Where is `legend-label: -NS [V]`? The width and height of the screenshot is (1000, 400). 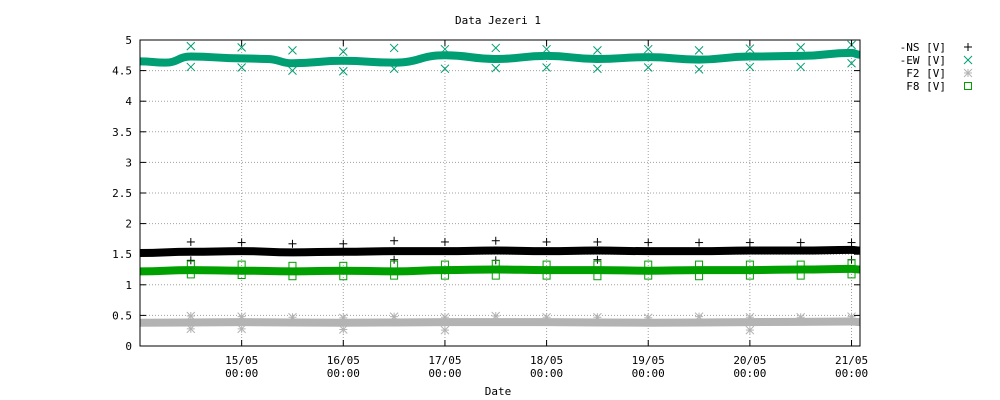
legend-label: -NS [V] is located at coordinates (923, 47).